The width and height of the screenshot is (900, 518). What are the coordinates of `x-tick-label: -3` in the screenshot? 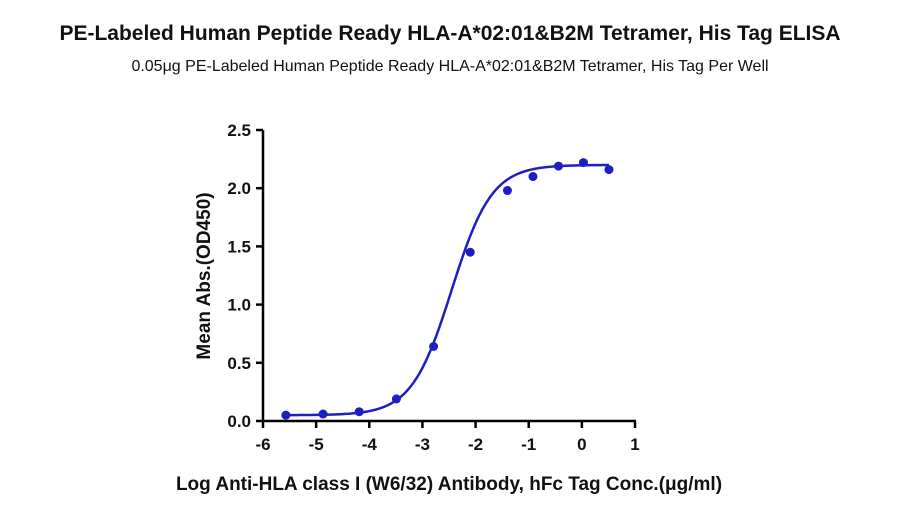 It's located at (422, 444).